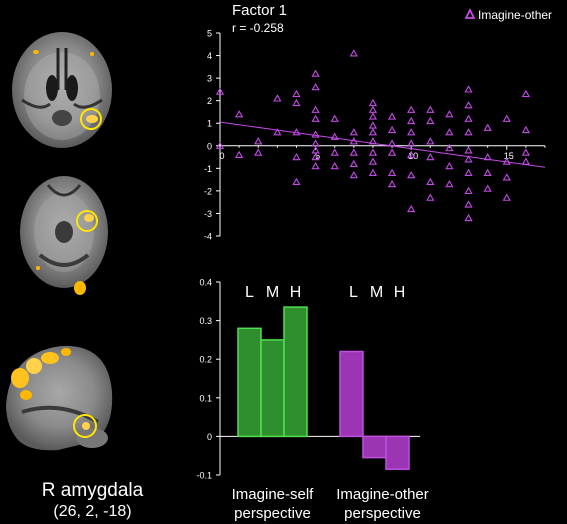 This screenshot has height=524, width=567. Describe the element at coordinates (382, 153) in the screenshot. I see `scatter-x-axis: 0 5 10 15` at that location.